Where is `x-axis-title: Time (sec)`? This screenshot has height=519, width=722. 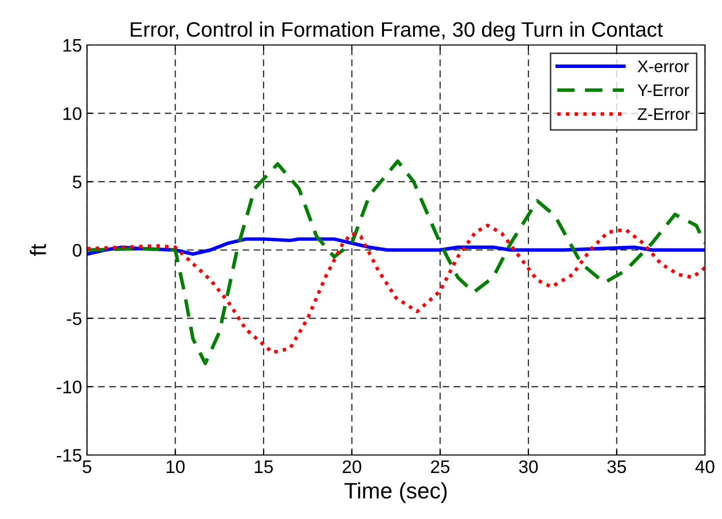
x-axis-title: Time (sec) is located at coordinates (395, 492).